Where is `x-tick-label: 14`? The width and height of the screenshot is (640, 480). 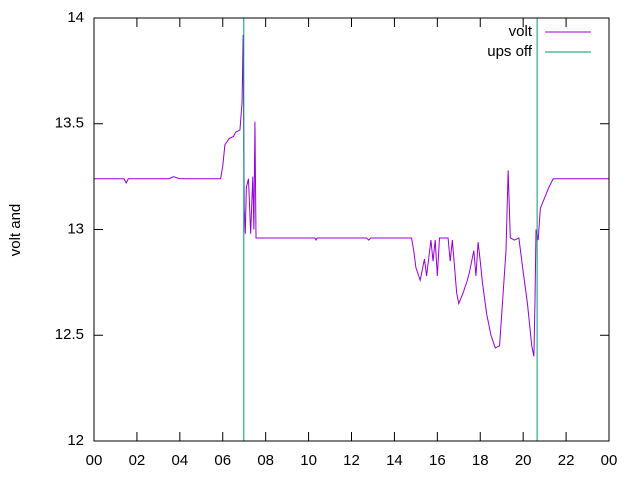
x-tick-label: 14 is located at coordinates (394, 460).